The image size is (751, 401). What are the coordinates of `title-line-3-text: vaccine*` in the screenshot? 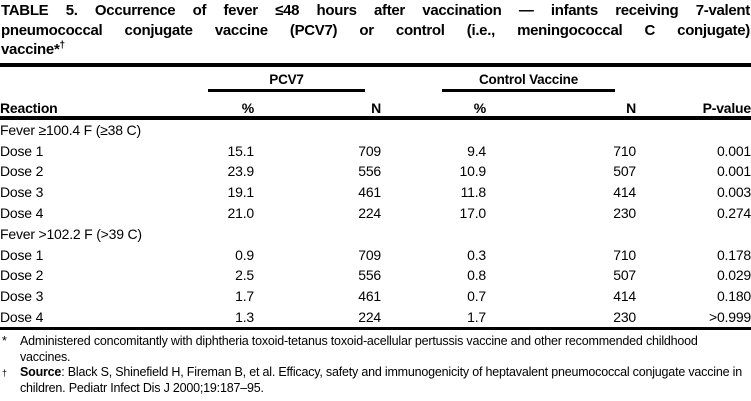 It's located at (30, 49).